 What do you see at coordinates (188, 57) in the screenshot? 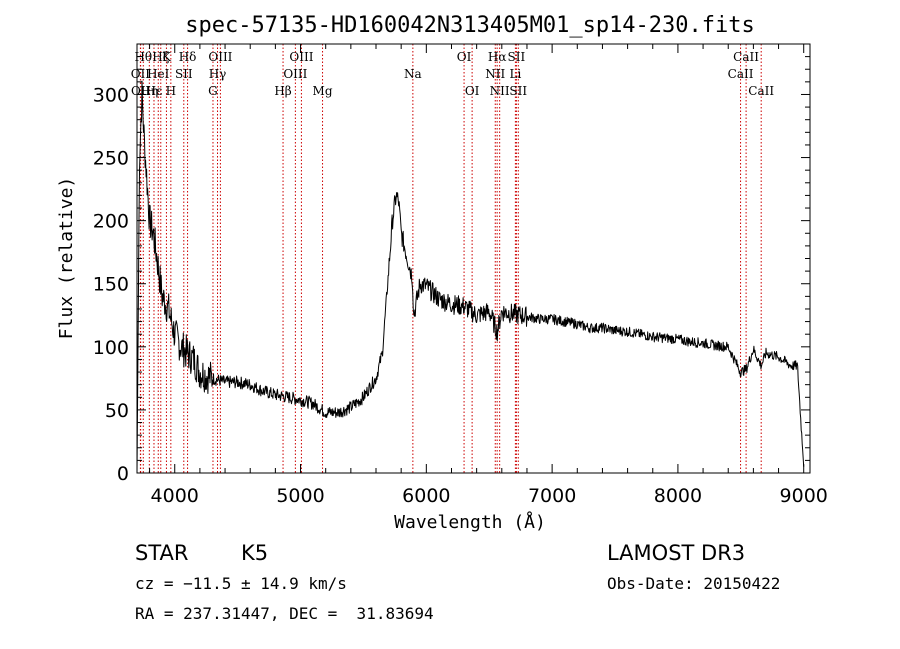
I see `spectral-line-label: Hδ` at bounding box center [188, 57].